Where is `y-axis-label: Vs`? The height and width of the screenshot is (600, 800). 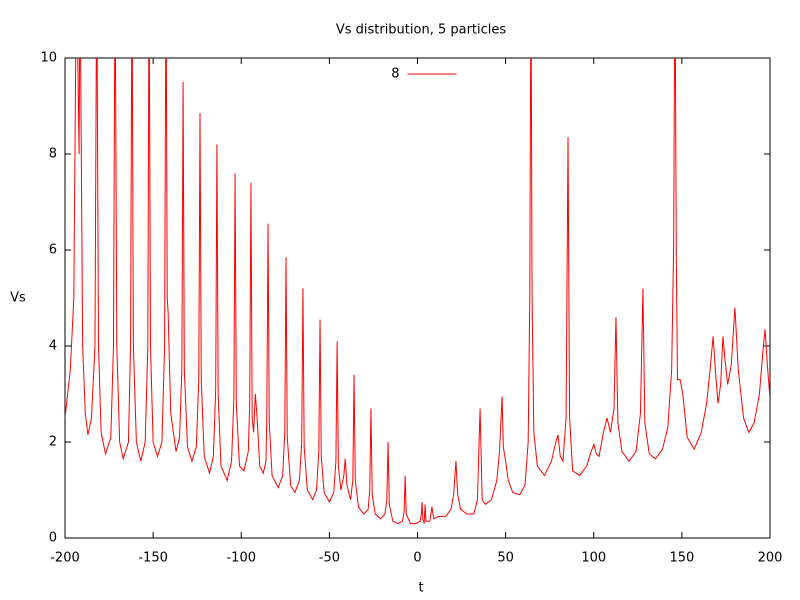
y-axis-label: Vs is located at coordinates (18, 298).